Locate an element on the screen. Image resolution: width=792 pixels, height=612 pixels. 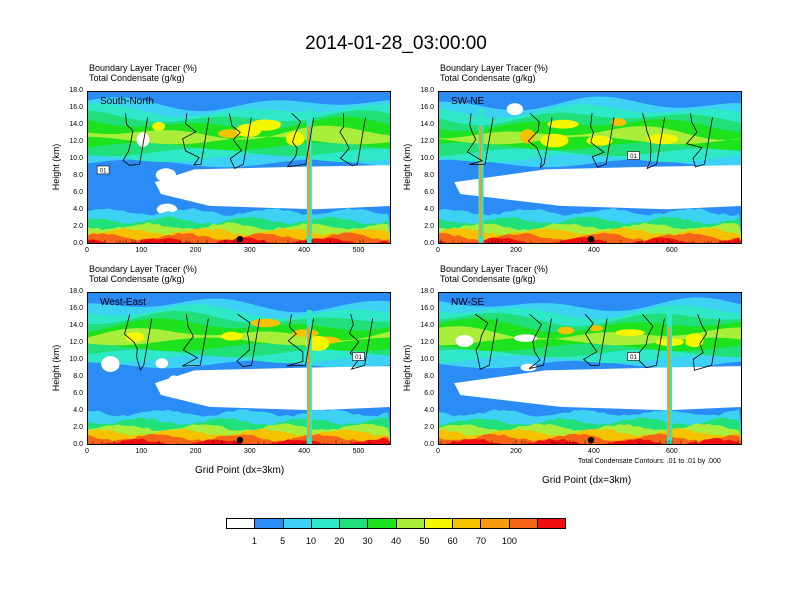
x-tick-label: 300 is located at coordinates (250, 250).